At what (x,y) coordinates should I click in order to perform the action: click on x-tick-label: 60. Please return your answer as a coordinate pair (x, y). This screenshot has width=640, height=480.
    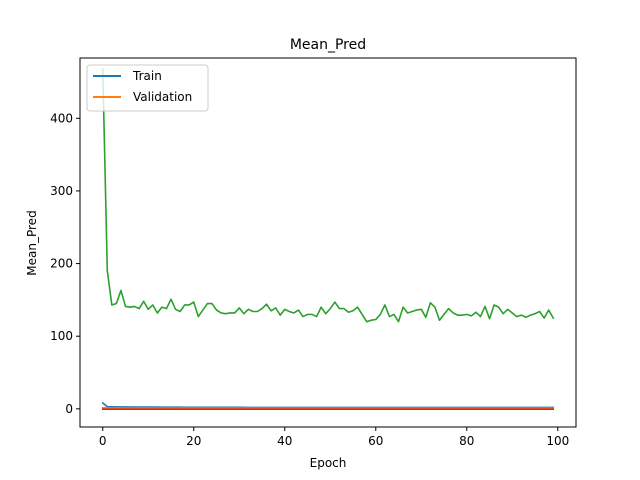
    Looking at the image, I should click on (375, 441).